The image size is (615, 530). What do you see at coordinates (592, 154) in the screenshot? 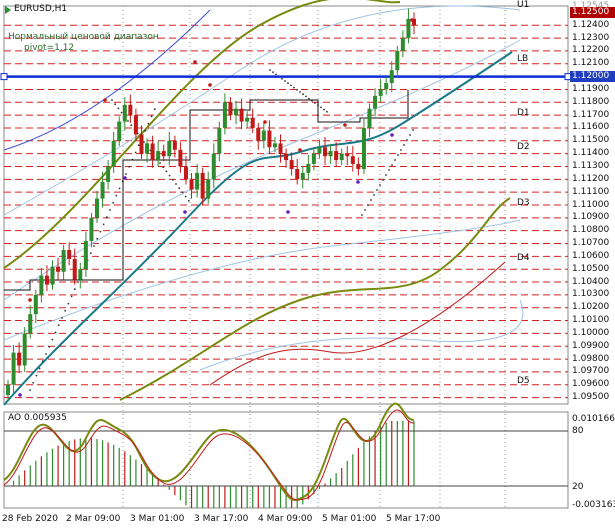
I see `price-axis-tick: 1.11400` at bounding box center [592, 154].